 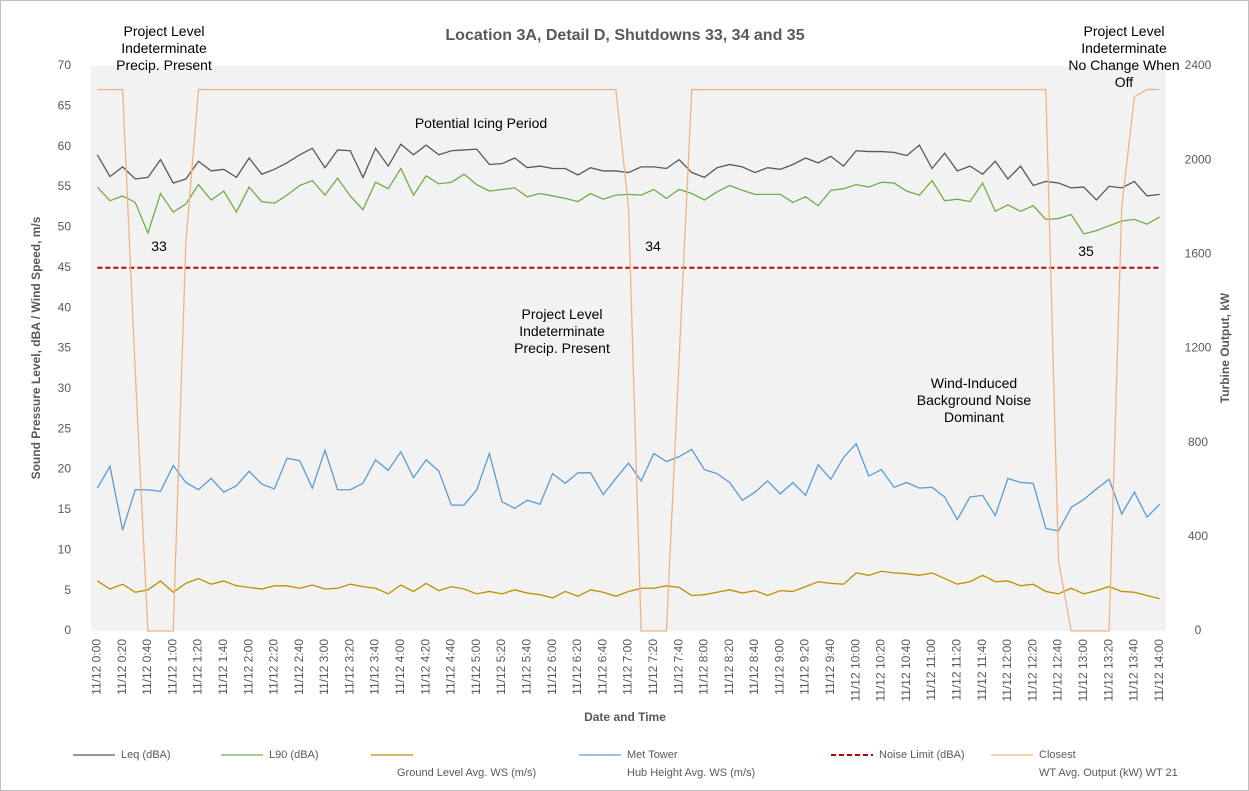 What do you see at coordinates (121, 764) in the screenshot?
I see `legend-item: Leq (dBA)` at bounding box center [121, 764].